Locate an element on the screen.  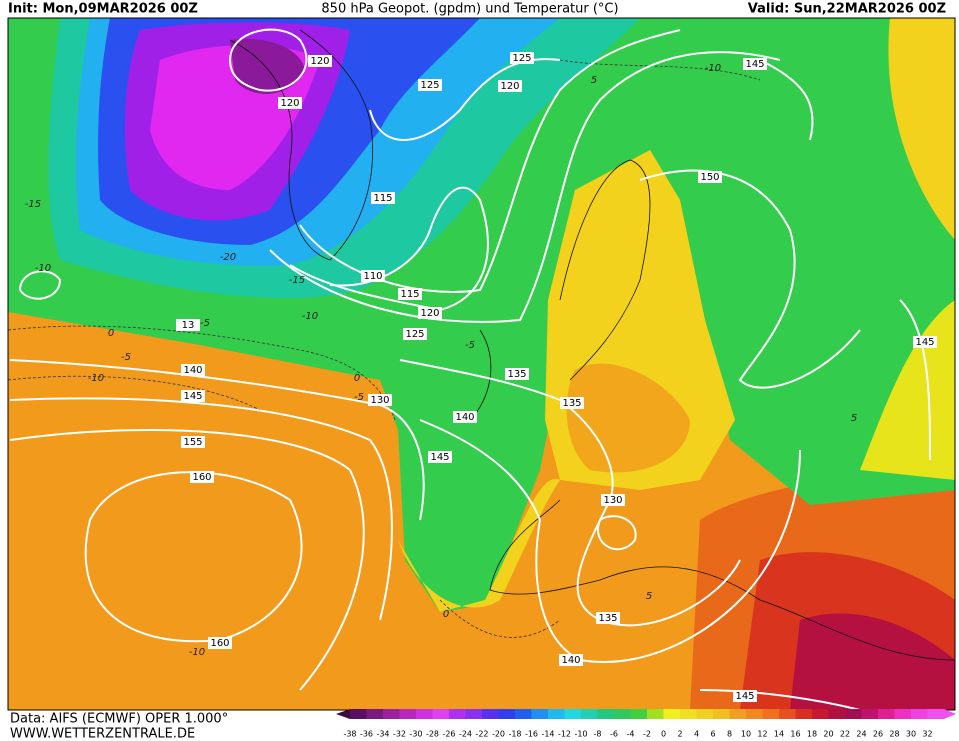
legend-label: -28 is located at coordinates (432, 734).